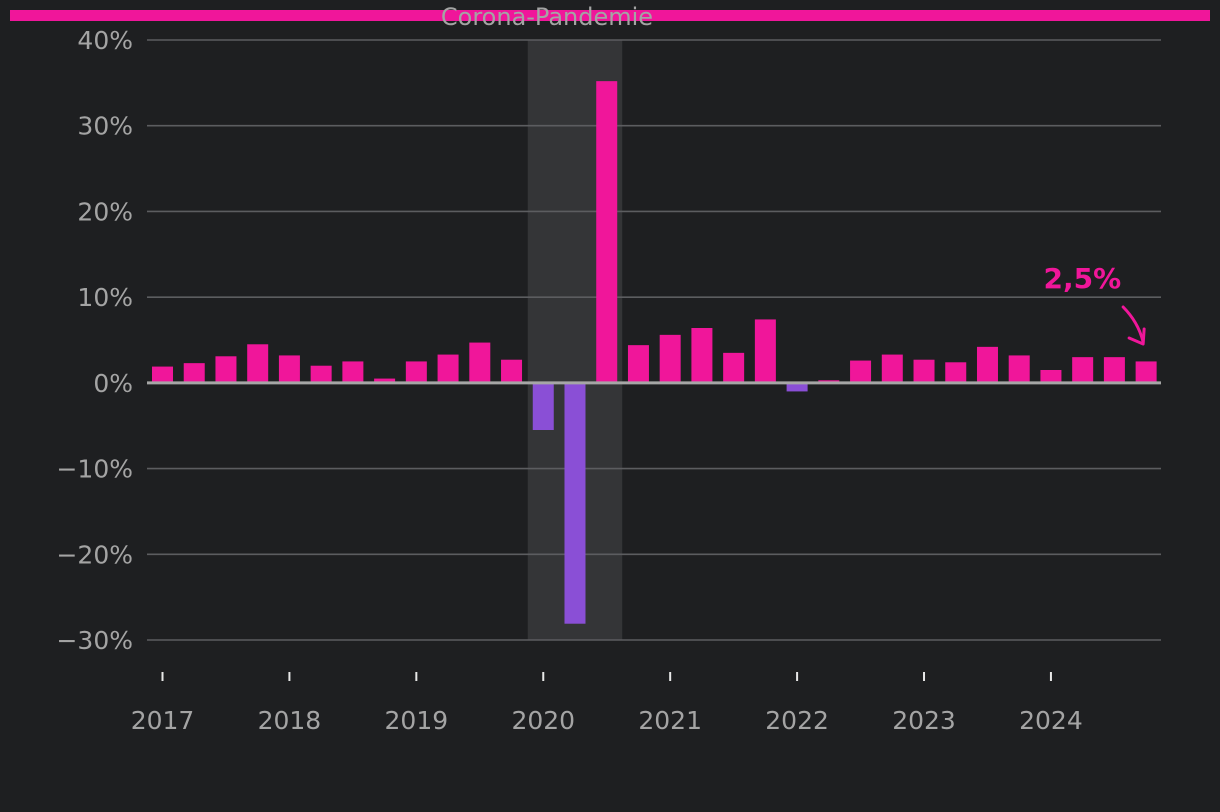 The image size is (1220, 812). Describe the element at coordinates (480, 362) in the screenshot. I see `bar-2019-q3` at that location.